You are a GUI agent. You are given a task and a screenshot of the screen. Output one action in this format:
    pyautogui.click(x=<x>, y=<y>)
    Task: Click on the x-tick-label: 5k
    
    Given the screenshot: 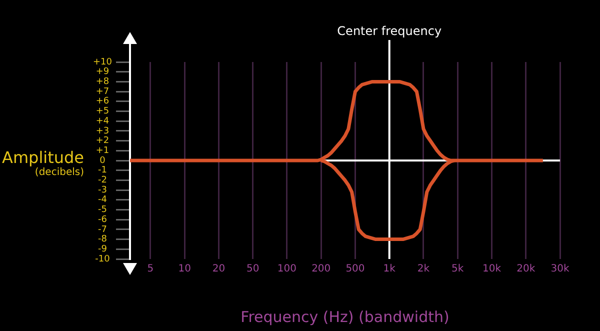 What is the action you would take?
    pyautogui.click(x=458, y=269)
    